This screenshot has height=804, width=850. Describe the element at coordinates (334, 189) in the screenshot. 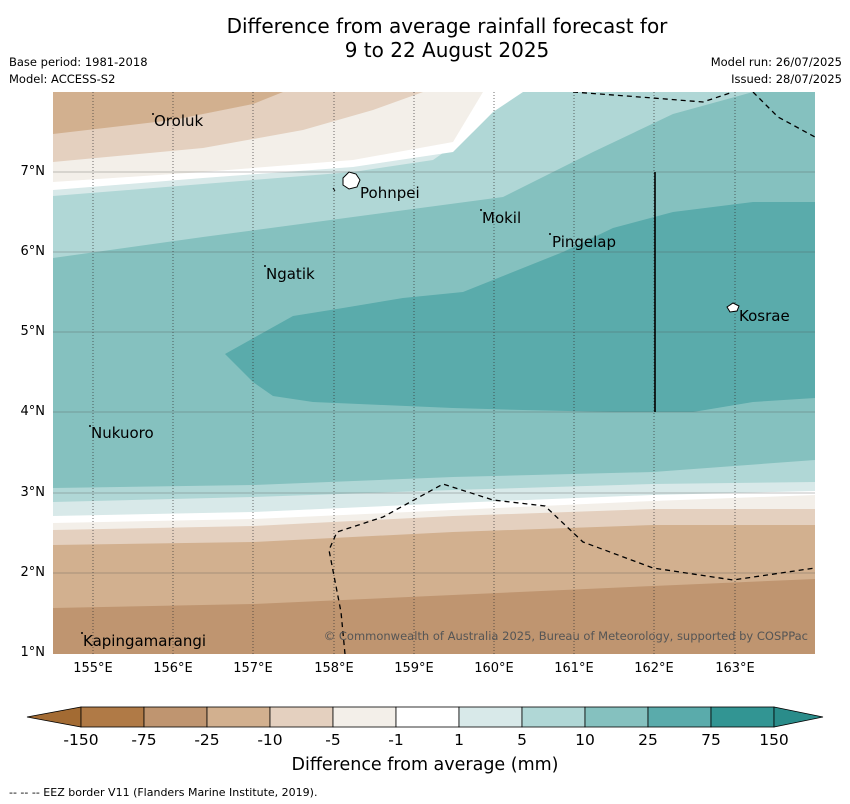

I see `pohnpei-islet-mark` at that location.